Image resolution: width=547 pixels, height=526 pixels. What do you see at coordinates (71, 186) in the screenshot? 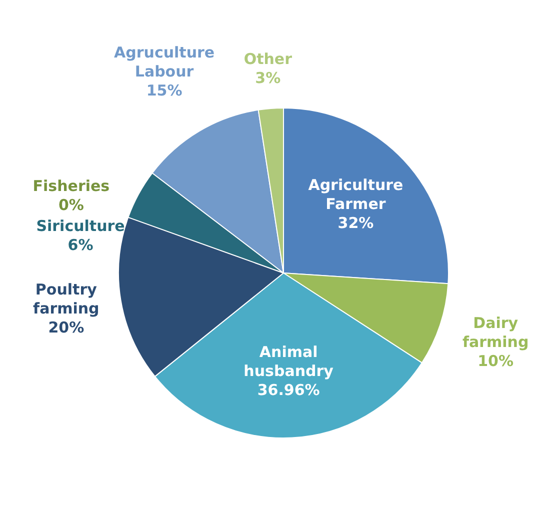
I see `category-label: Fisheries` at bounding box center [71, 186].